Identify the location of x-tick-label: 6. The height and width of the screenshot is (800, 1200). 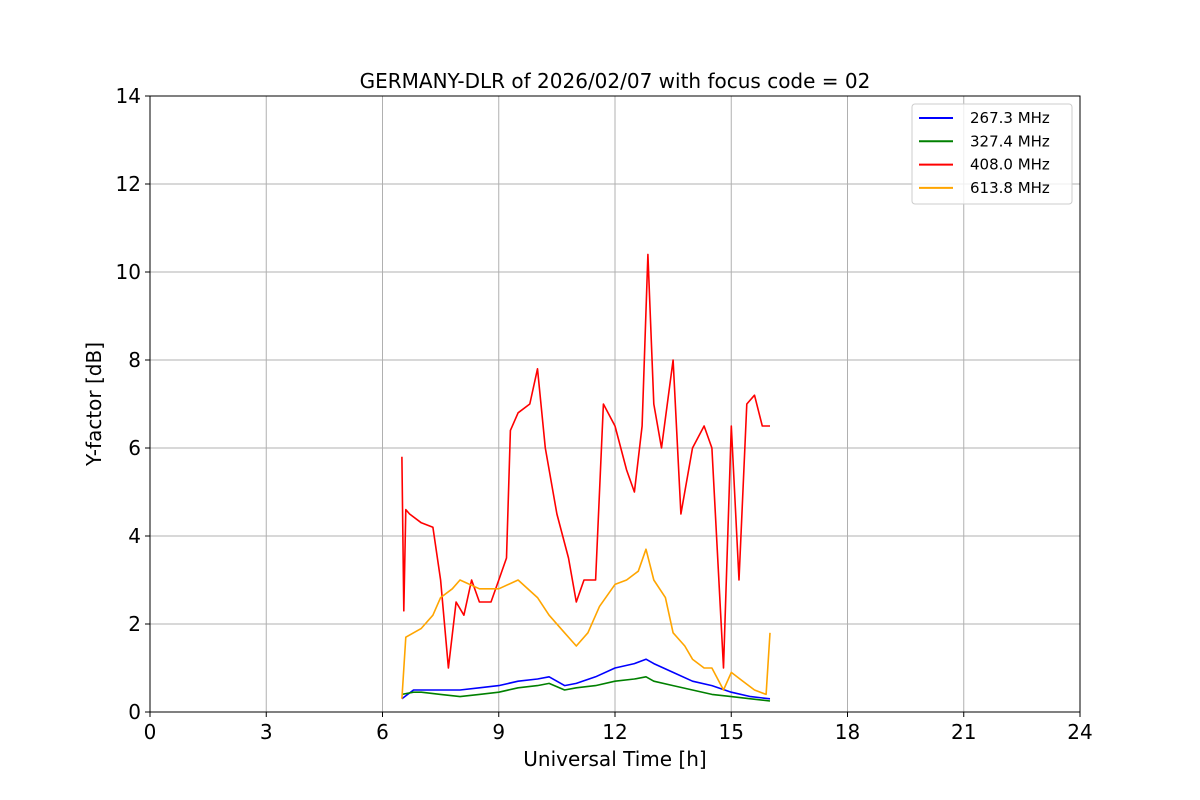
(382, 732).